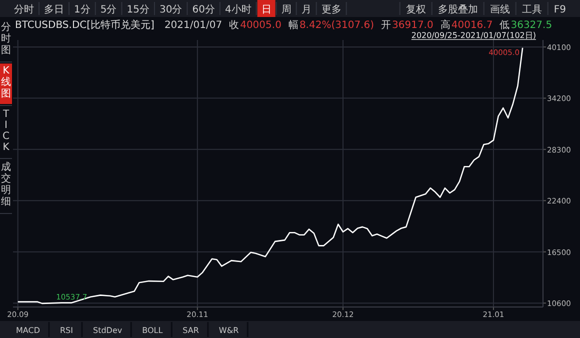  Describe the element at coordinates (203, 10) in the screenshot. I see `text: 60分` at that location.